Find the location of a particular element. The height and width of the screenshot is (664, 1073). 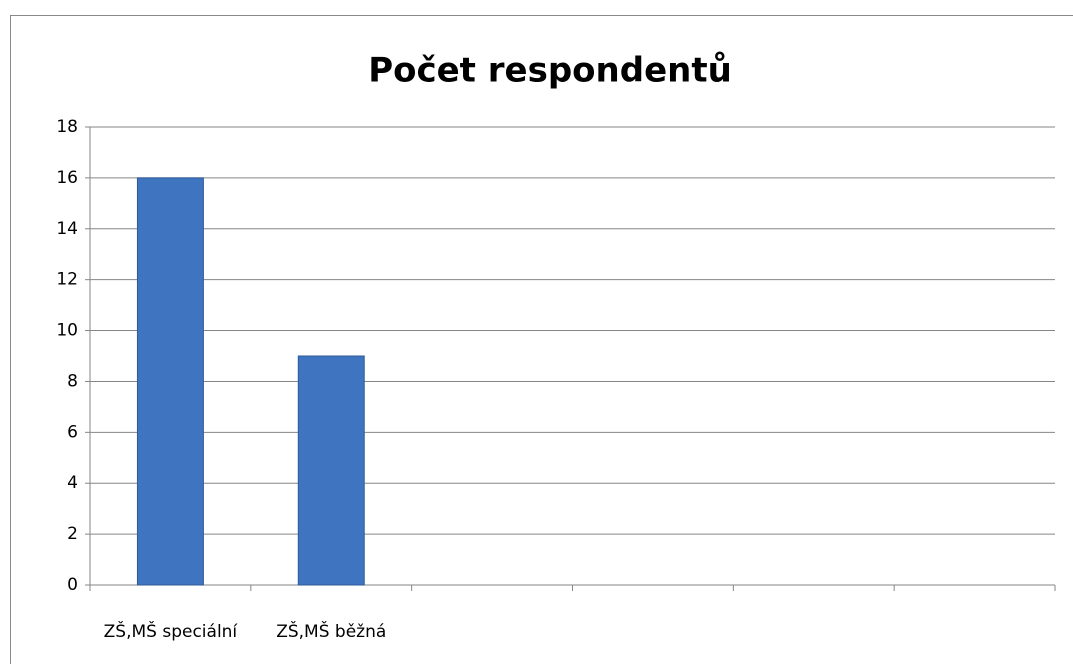

y-tick-label: 4 is located at coordinates (72, 483).